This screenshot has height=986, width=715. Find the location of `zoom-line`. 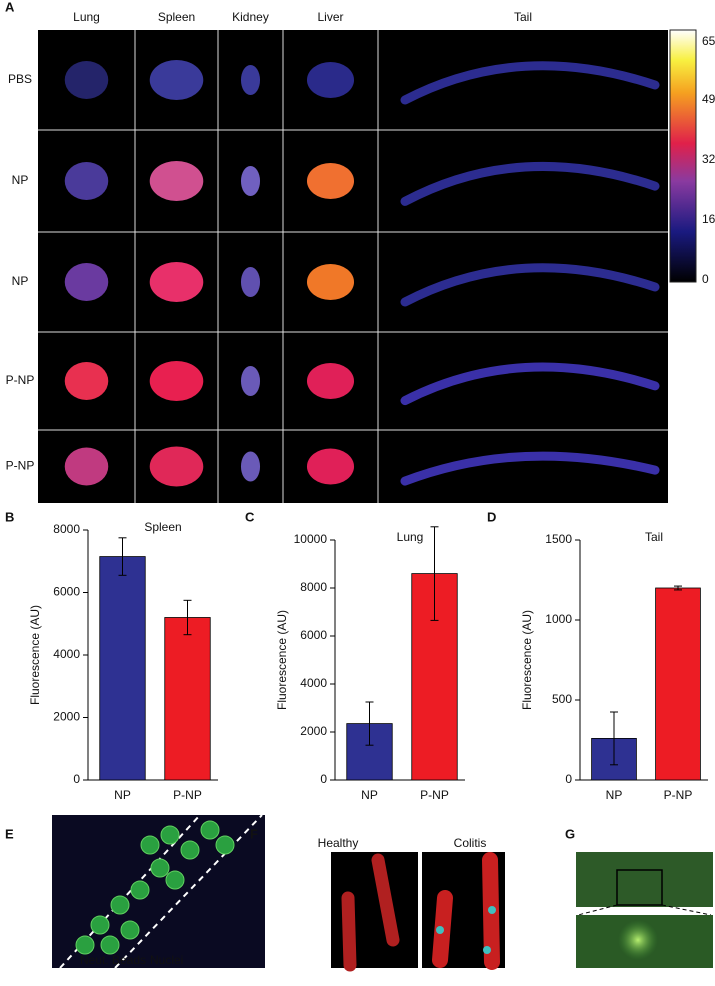

zoom-line is located at coordinates (686, 910).